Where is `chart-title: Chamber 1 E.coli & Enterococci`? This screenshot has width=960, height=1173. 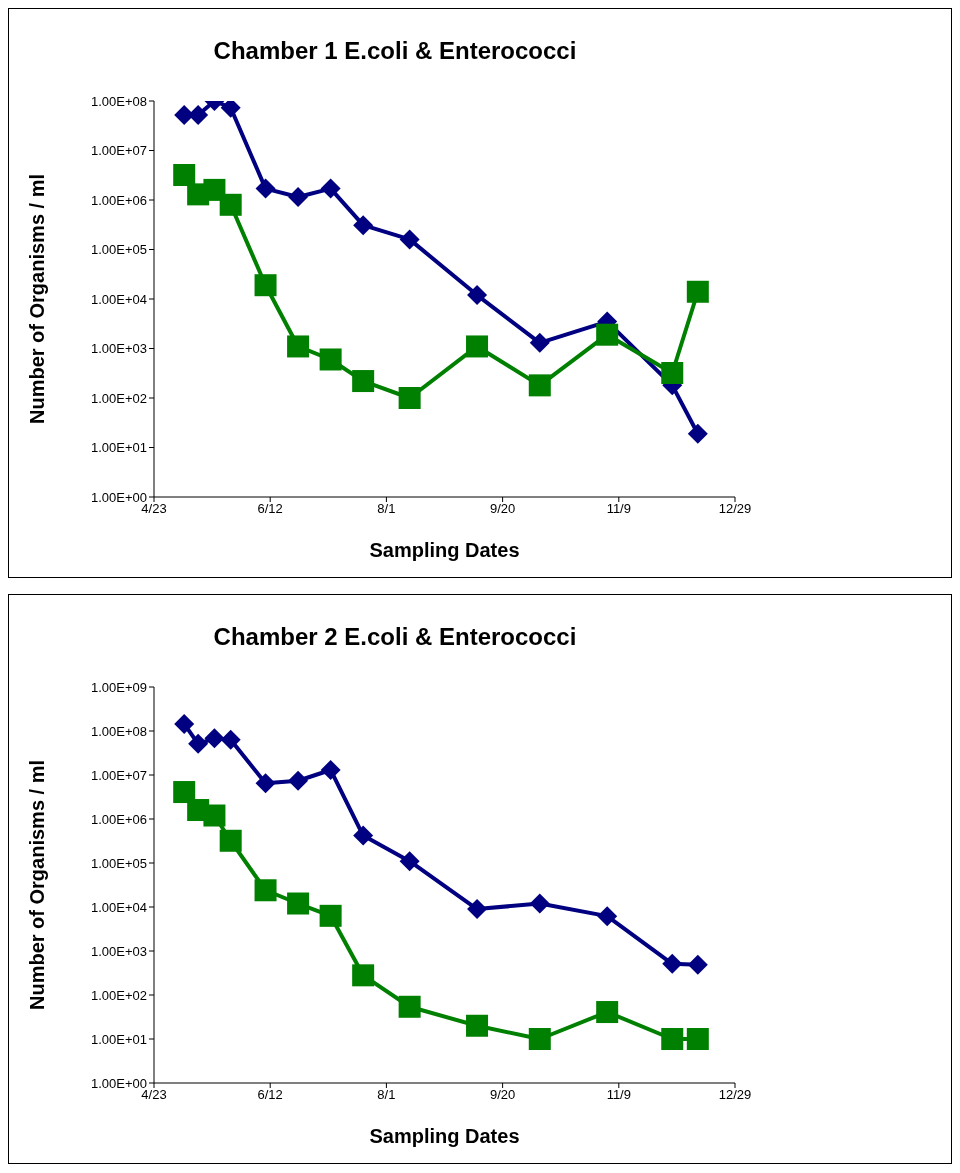
chart-title: Chamber 1 E.coli & Enterococci is located at coordinates (395, 51).